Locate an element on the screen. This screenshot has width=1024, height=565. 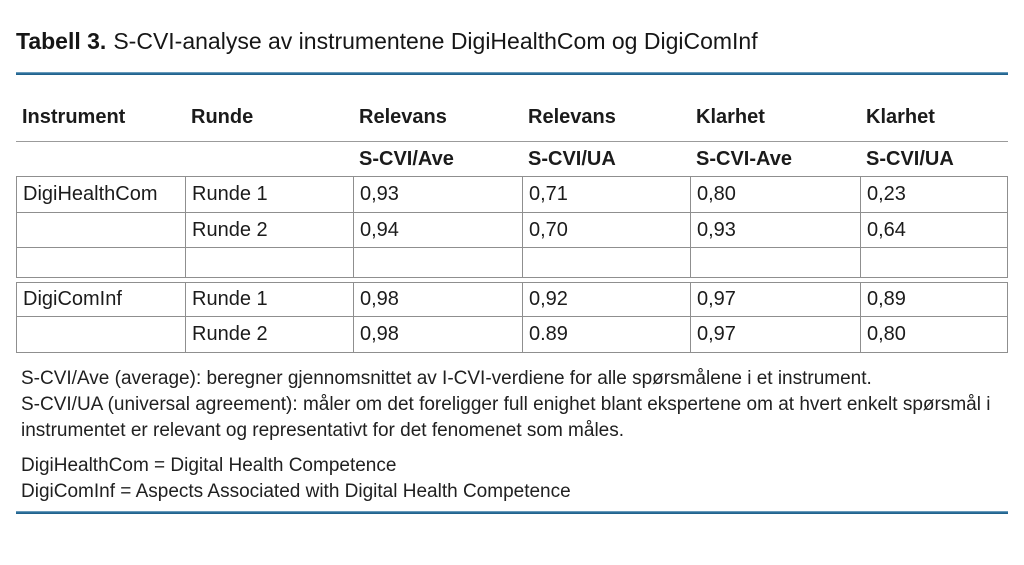
table-row-digihealthcom-runde2: Runde 2 0,94 0,70 0,93 0,64 is located at coordinates (512, 230).